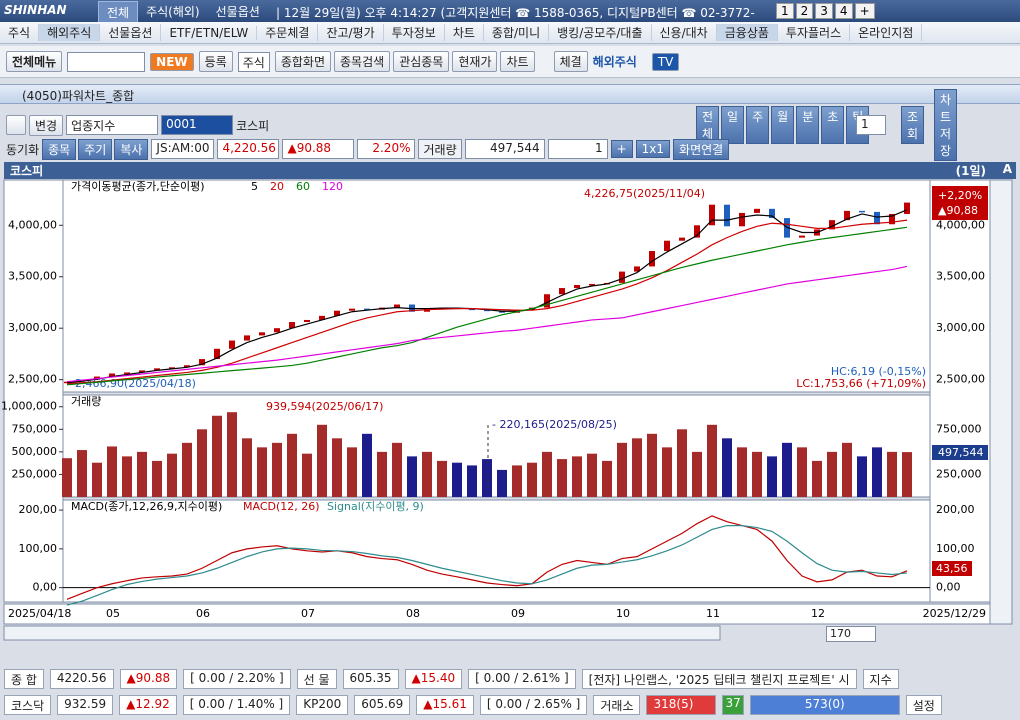 This screenshot has width=1020, height=720. Describe the element at coordinates (684, 32) in the screenshot. I see `menu-item: 신용/대차` at that location.